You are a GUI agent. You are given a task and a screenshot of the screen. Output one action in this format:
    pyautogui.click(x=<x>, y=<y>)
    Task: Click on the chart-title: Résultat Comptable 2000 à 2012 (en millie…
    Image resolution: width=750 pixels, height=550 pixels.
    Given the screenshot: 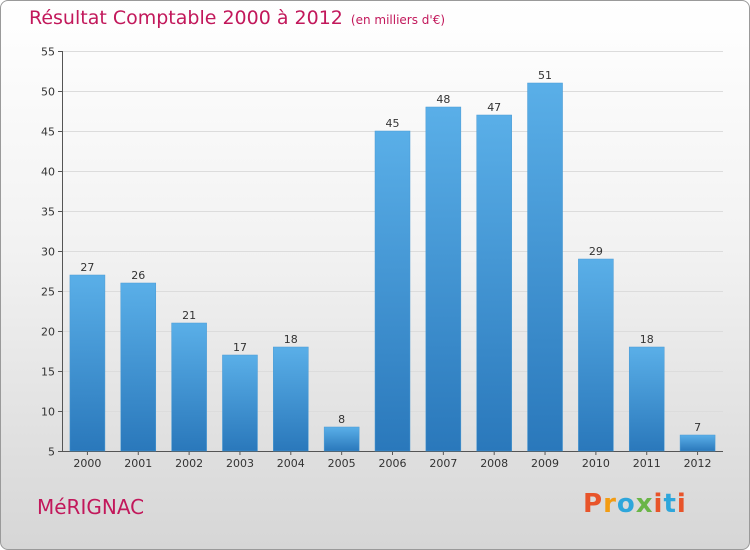 What is the action you would take?
    pyautogui.click(x=237, y=18)
    